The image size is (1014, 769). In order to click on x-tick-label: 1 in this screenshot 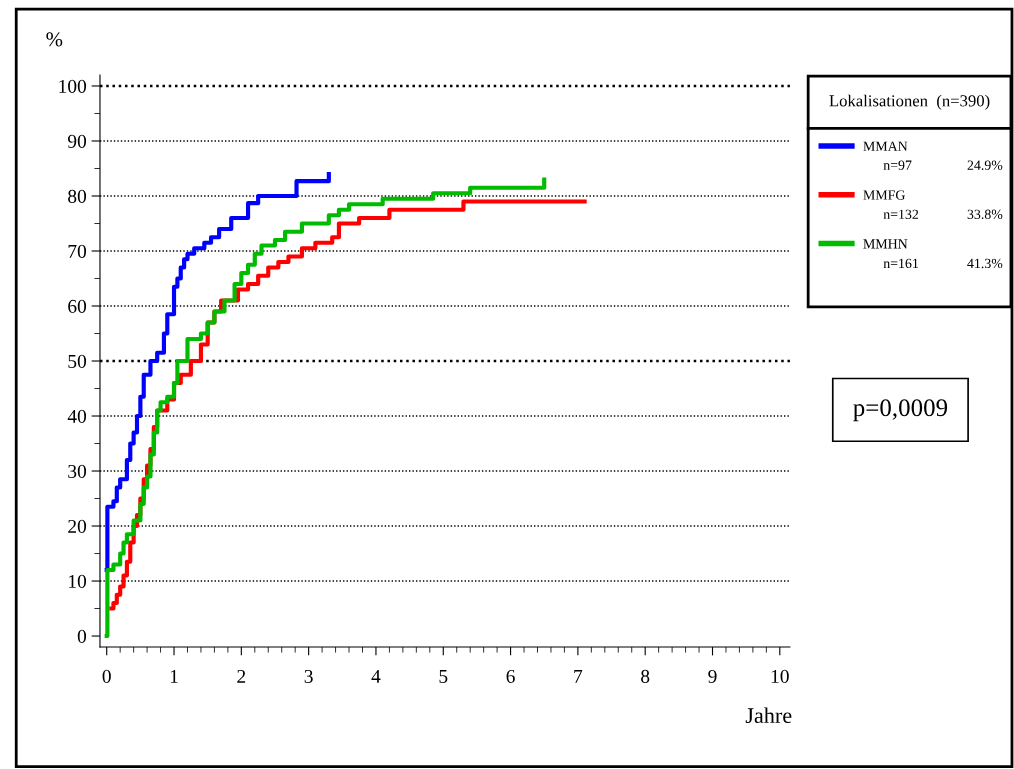, I will do `click(174, 676)`.